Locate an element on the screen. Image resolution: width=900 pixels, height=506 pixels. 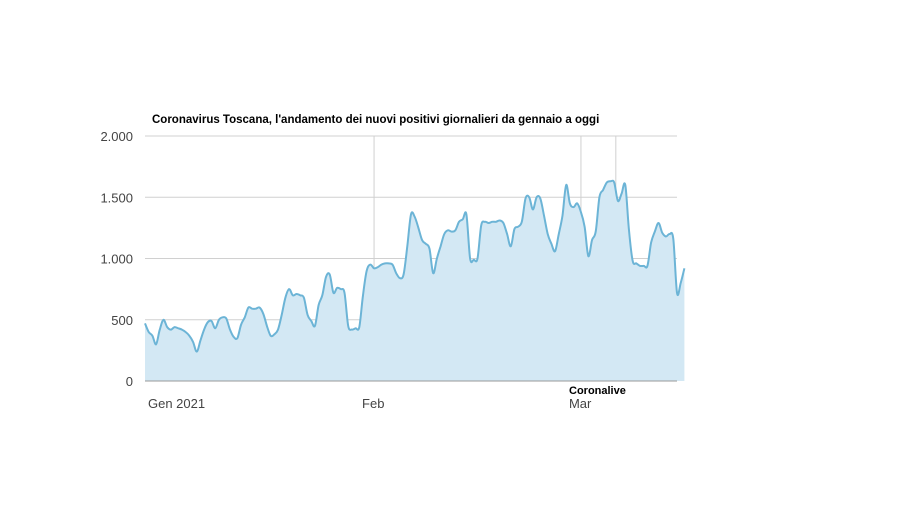
x-tick-label: Feb is located at coordinates (373, 403).